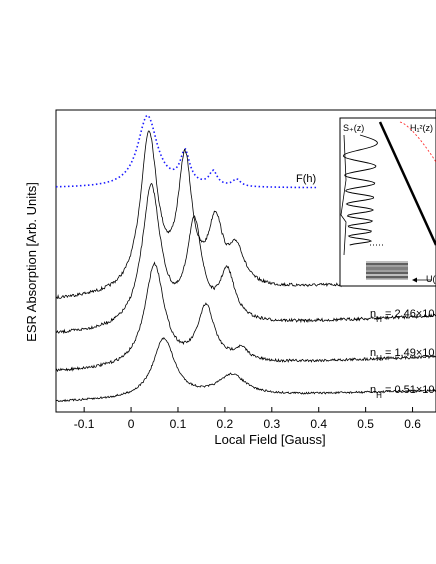 The width and height of the screenshot is (436, 564). What do you see at coordinates (31, 262) in the screenshot?
I see `y-axis-label: ESR Absorption [Arb. Units]` at bounding box center [31, 262].